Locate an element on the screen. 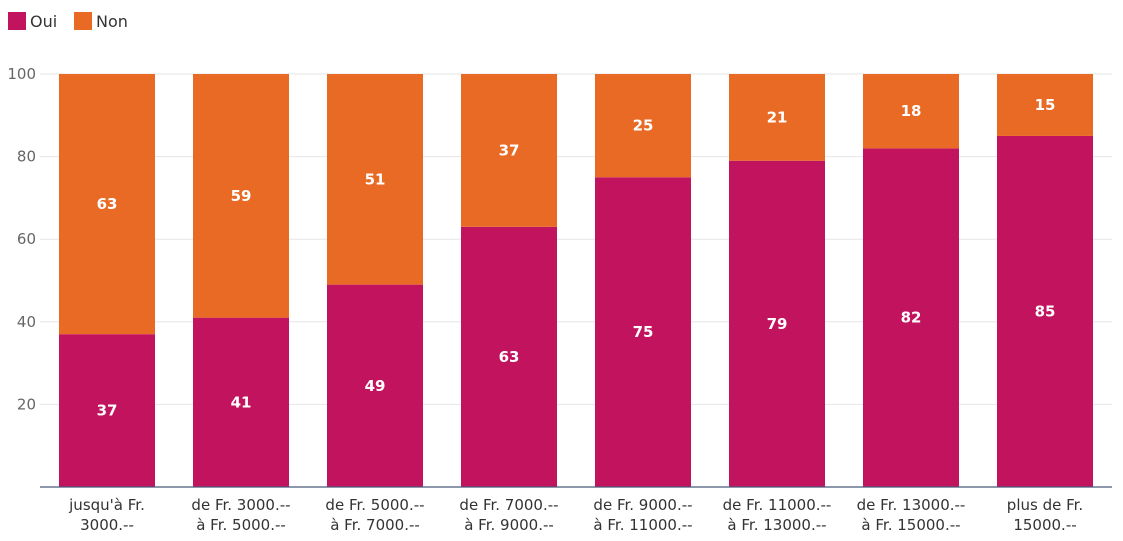 The width and height of the screenshot is (1123, 541). x-tick-label: de Fr. 3000.-- is located at coordinates (240, 505).